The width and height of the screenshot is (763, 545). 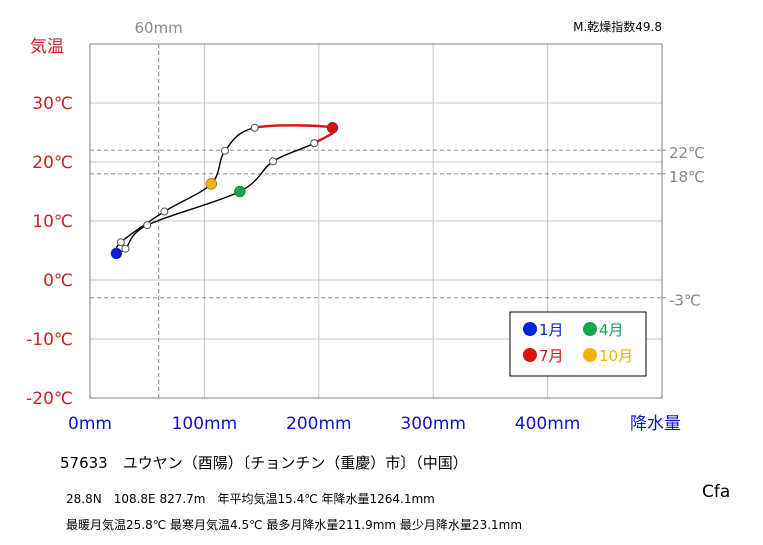 What do you see at coordinates (52, 222) in the screenshot?
I see `y-tick-label: 10℃` at bounding box center [52, 222].